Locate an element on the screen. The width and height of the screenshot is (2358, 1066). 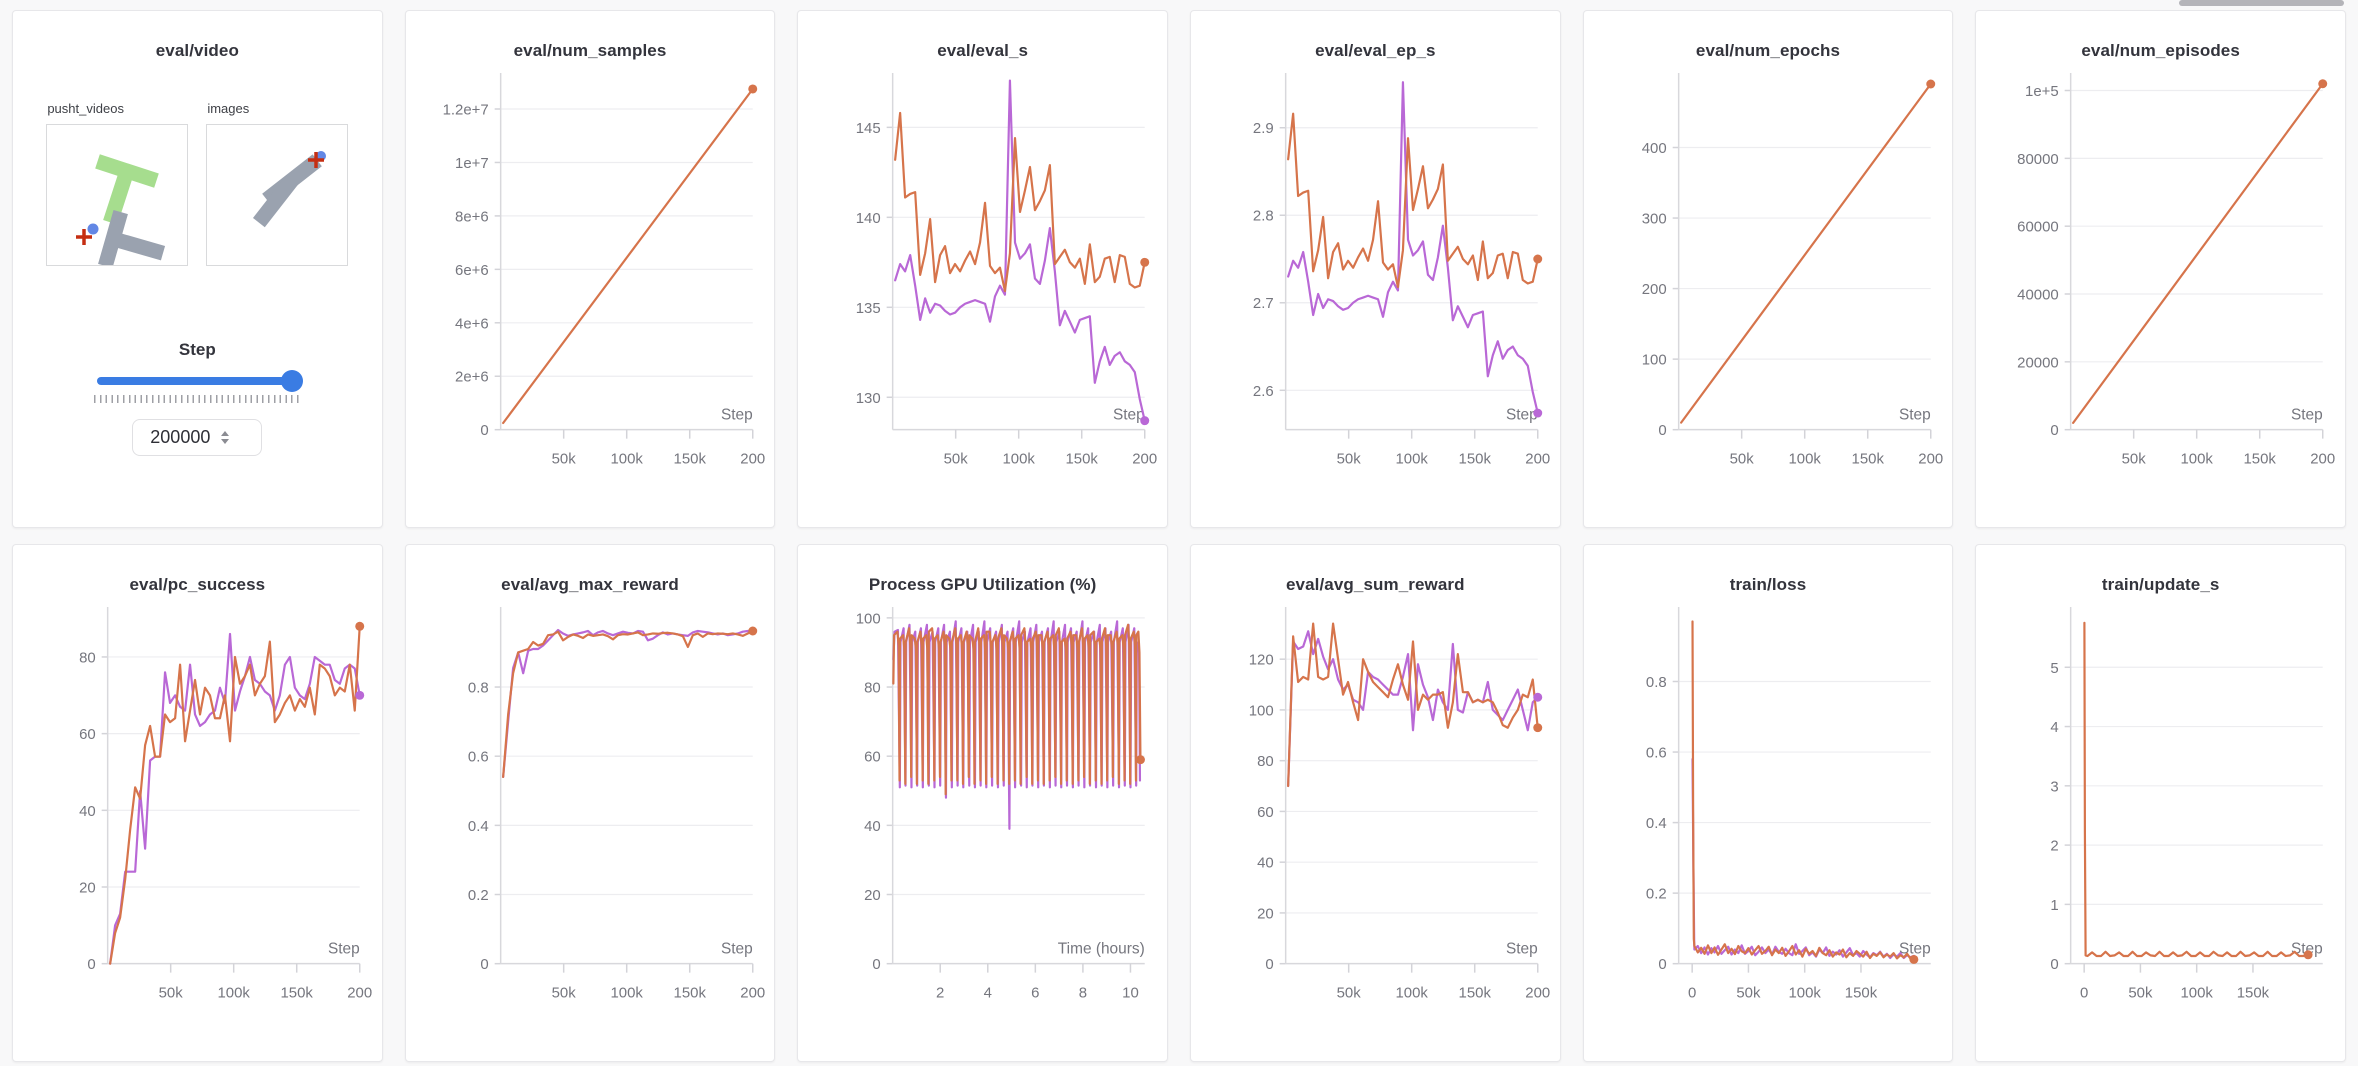
x-tick-label: 4 is located at coordinates (988, 993).